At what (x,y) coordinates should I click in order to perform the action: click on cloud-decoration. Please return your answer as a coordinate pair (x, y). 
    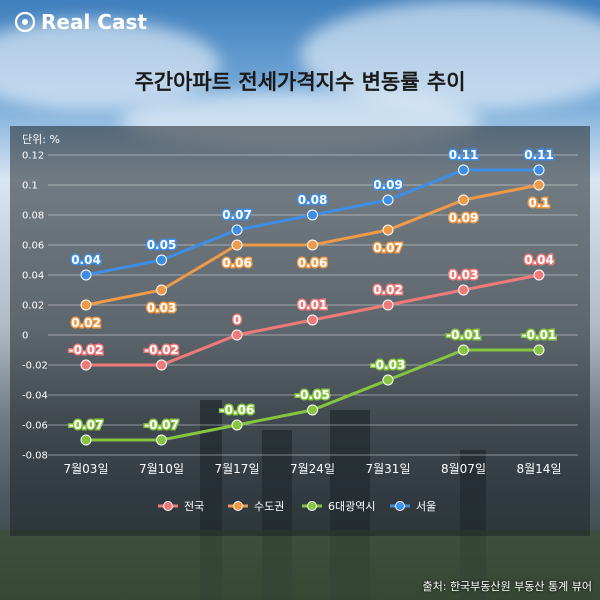
    Looking at the image, I should click on (110, 65).